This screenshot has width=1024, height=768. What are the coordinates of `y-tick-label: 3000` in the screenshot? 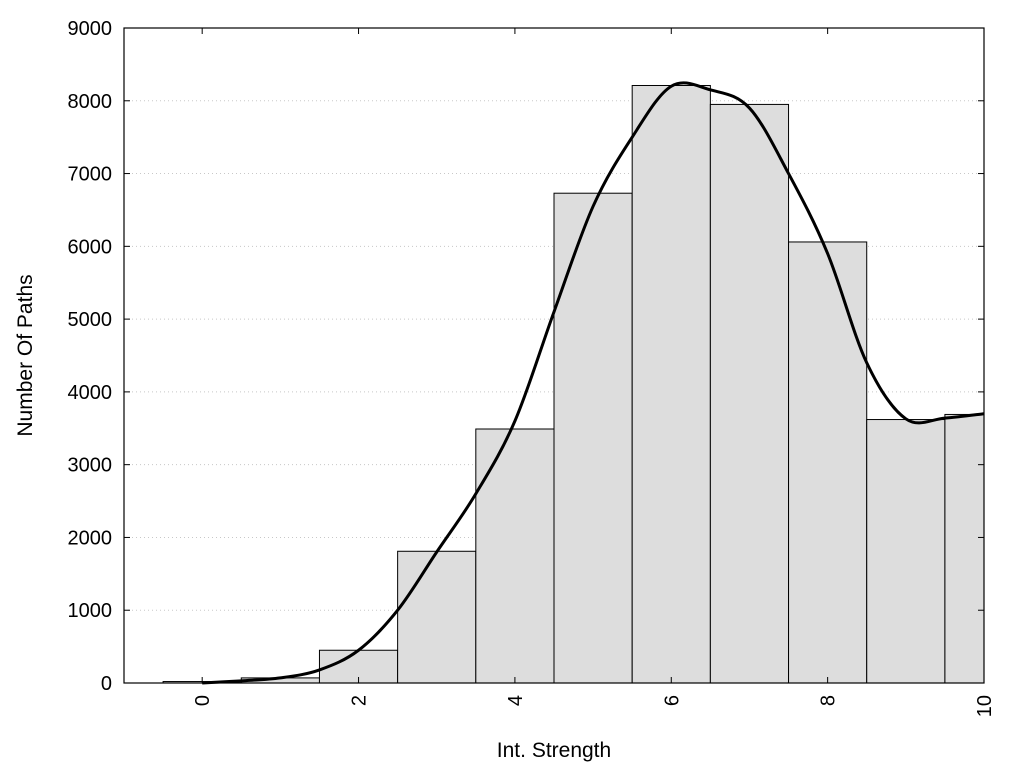 It's located at (90, 466).